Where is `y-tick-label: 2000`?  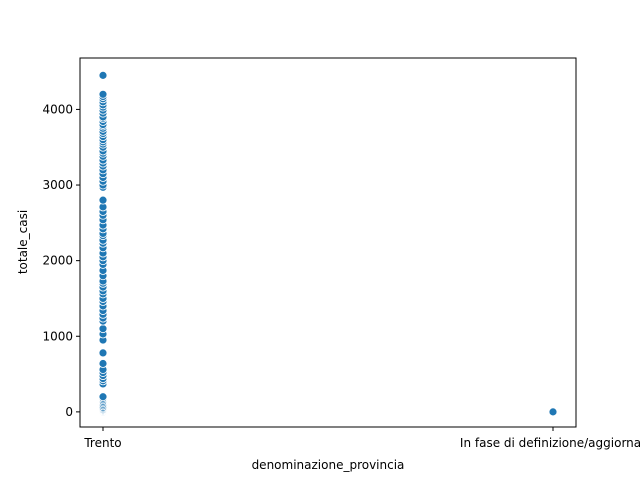 y-tick-label: 2000 is located at coordinates (57, 261).